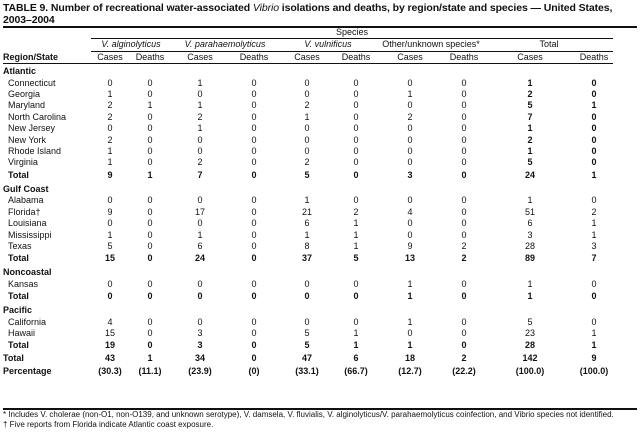 This screenshot has width=640, height=441. What do you see at coordinates (308, 309) in the screenshot?
I see `region-header: Pacific` at bounding box center [308, 309].